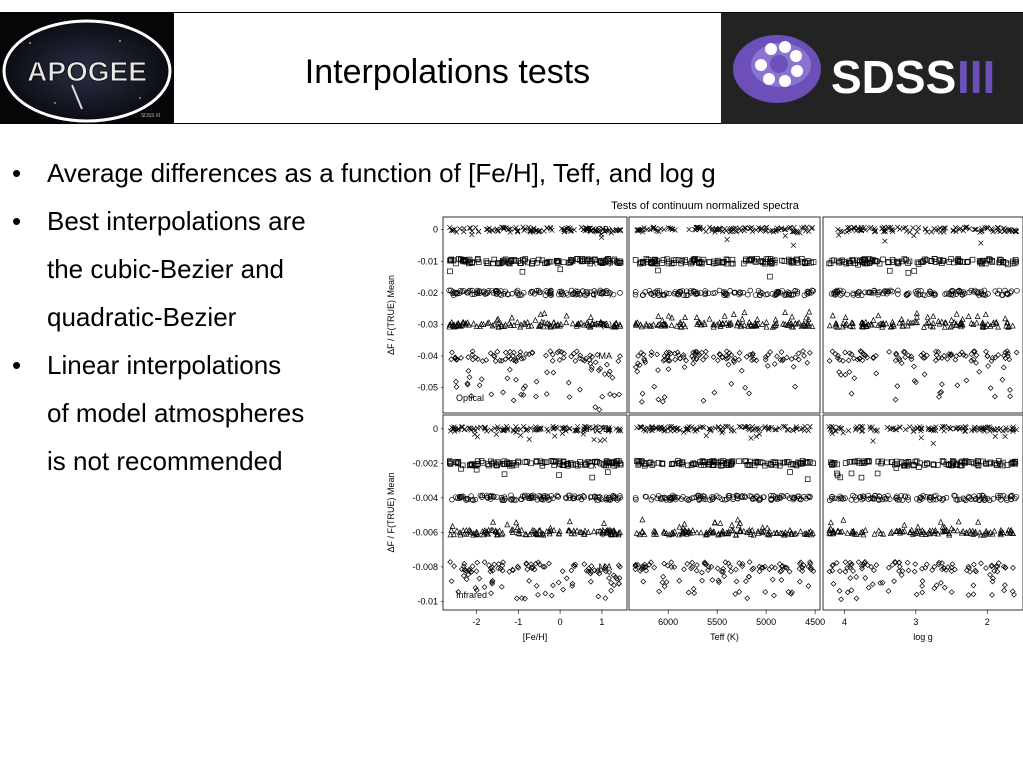 This screenshot has height=780, width=1023. I want to click on x-tick-label: 4500, so click(815, 622).